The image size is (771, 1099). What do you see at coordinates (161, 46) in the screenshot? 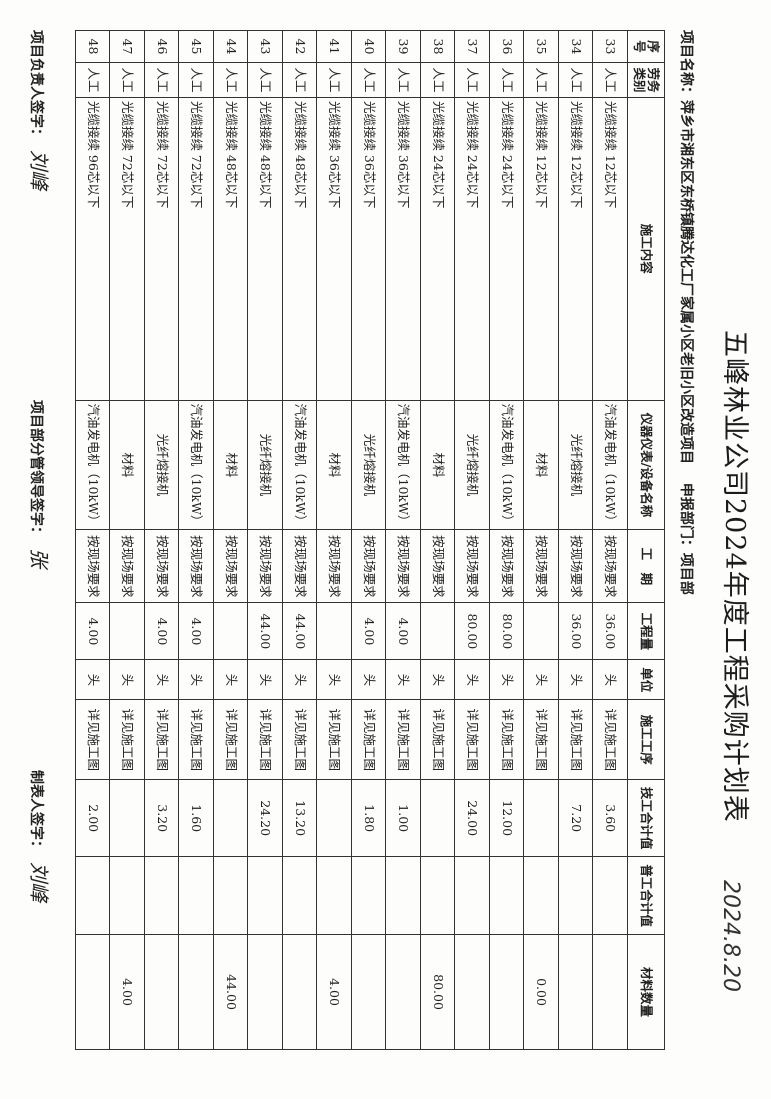
I see `cell-seq: 46` at bounding box center [161, 46].